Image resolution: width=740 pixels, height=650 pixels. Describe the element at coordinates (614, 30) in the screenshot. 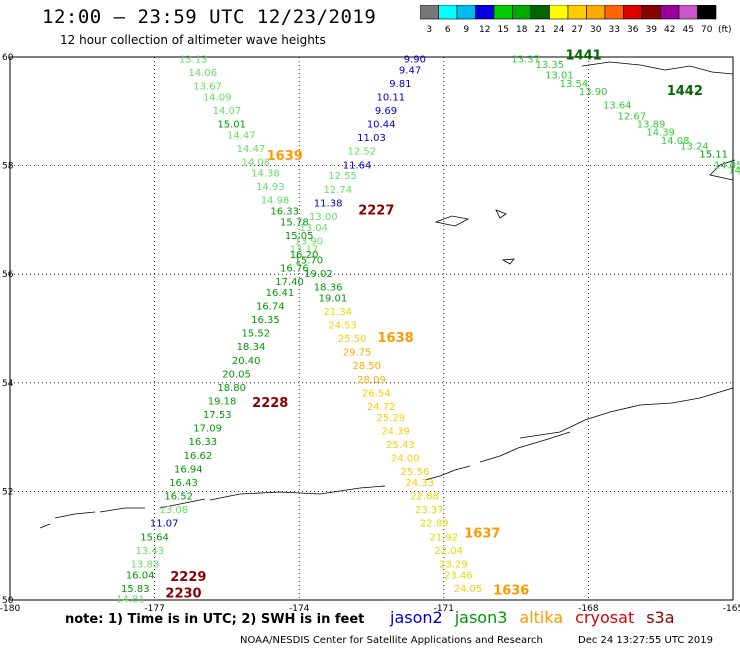

I see `colorbar-label: 33` at that location.